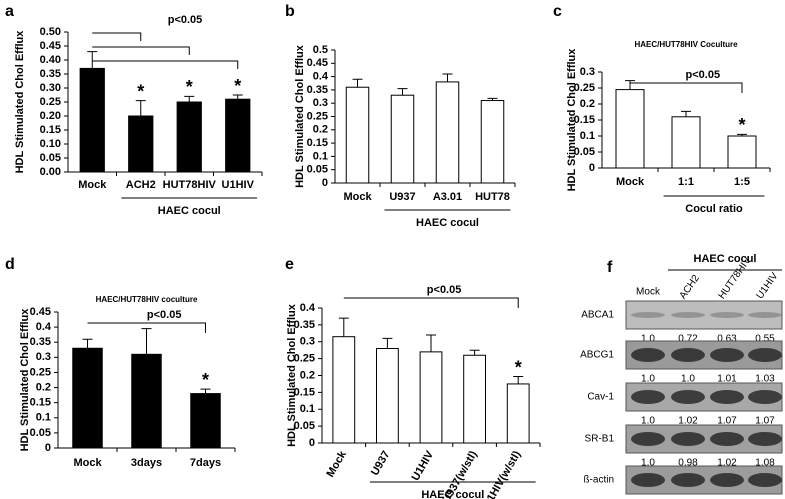 The image size is (785, 499). Describe the element at coordinates (492, 197) in the screenshot. I see `x-tick-label: HUT78` at that location.